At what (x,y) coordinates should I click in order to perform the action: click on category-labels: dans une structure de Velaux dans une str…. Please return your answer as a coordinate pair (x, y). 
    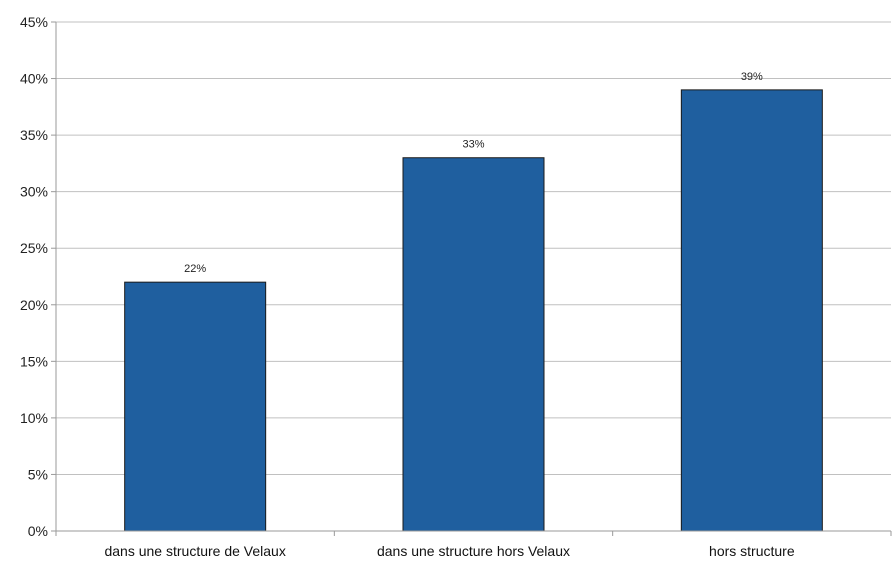
    Looking at the image, I should click on (449, 551).